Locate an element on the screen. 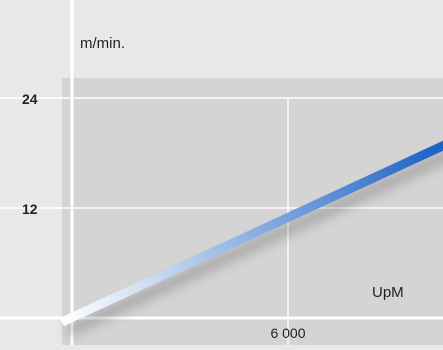 The height and width of the screenshot is (350, 443). x-axis-label: UpM is located at coordinates (388, 292).